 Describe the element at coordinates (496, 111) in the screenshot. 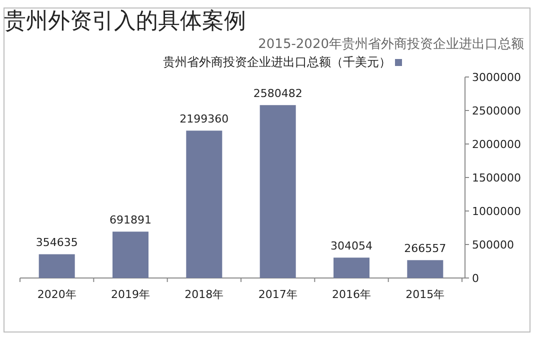

I see `y-tick-label: 2500000` at that location.